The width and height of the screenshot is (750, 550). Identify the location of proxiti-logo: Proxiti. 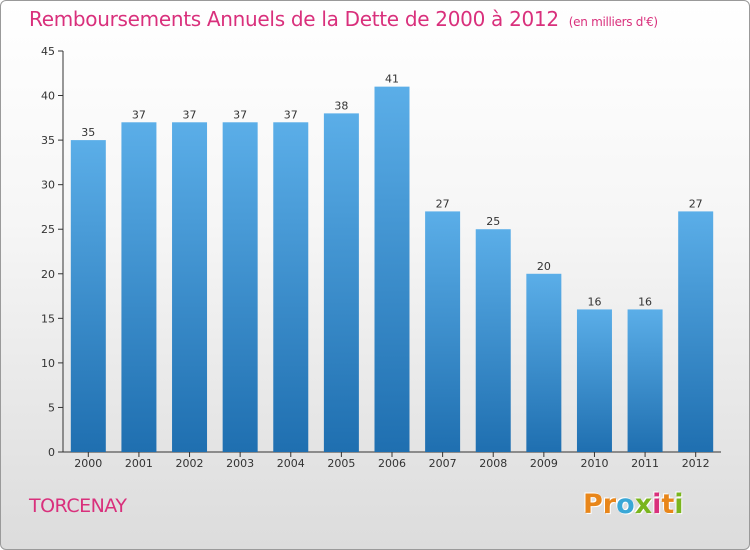
(633, 504).